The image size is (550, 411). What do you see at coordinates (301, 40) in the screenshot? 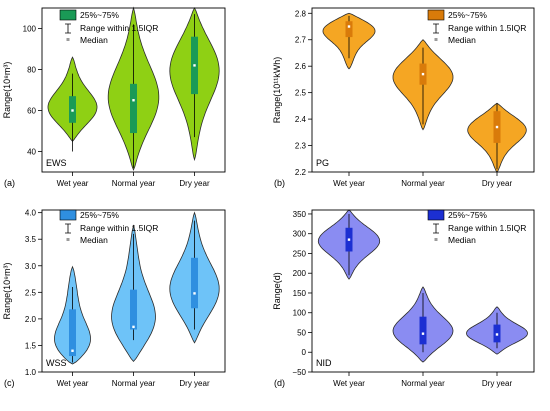
I see `y-tick-label: 2.7` at bounding box center [301, 40].